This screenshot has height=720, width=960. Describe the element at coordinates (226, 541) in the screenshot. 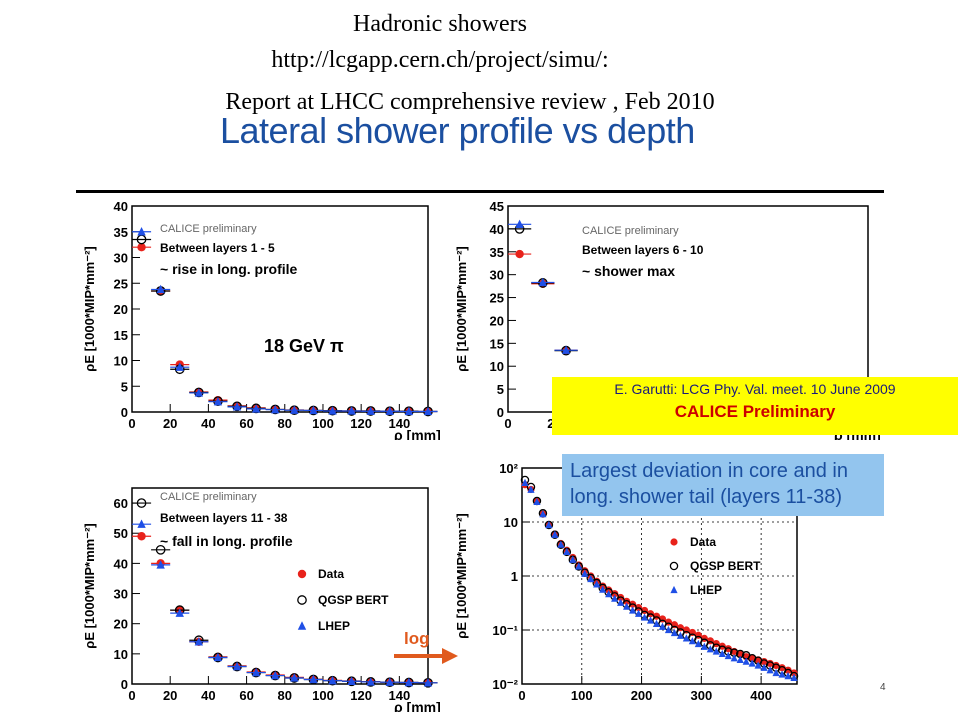

I see `annotation-text: ~ fall in long. profile` at that location.